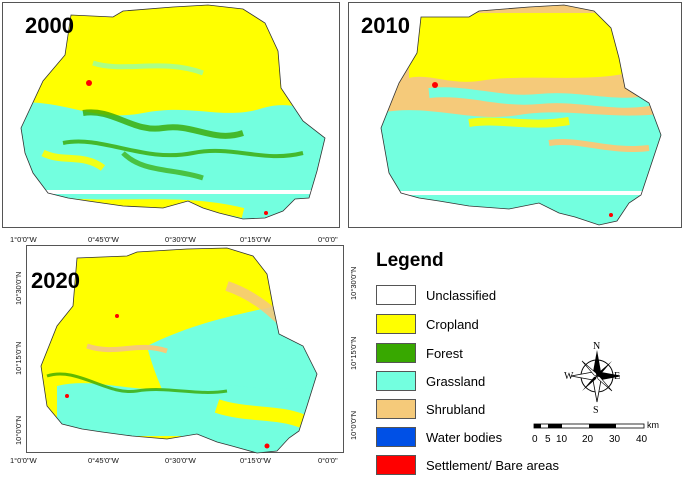  Describe the element at coordinates (419, 353) in the screenshot. I see `legend-item-forest: Forest` at that location.